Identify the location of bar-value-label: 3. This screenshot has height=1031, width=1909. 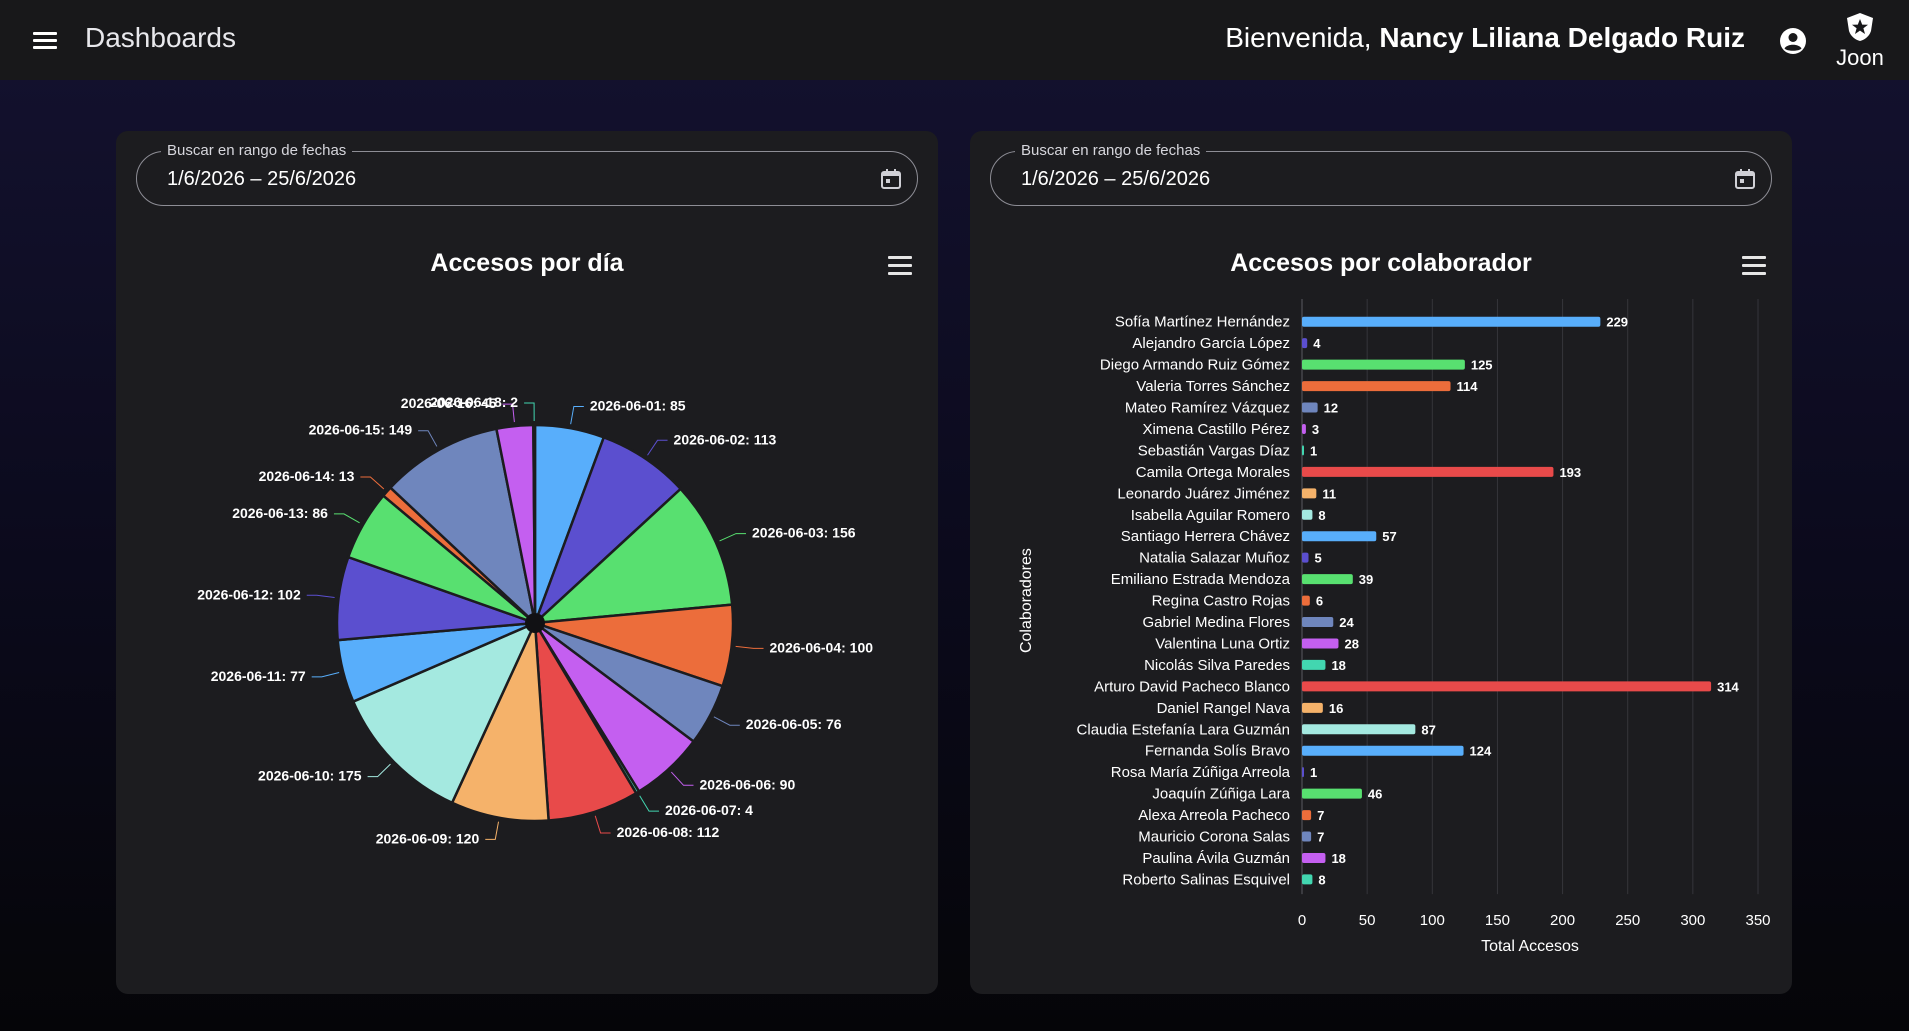
(1315, 429).